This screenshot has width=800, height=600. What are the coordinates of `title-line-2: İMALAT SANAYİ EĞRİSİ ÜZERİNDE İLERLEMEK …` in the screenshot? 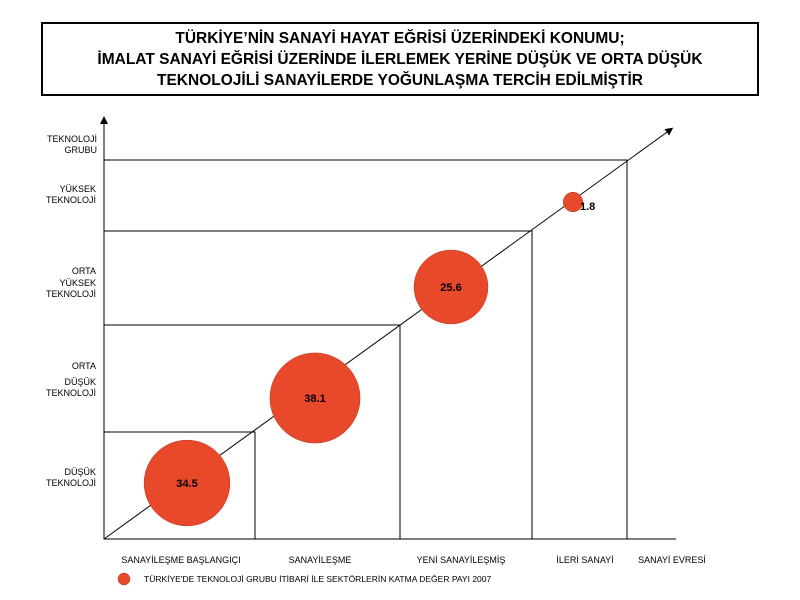 It's located at (400, 59).